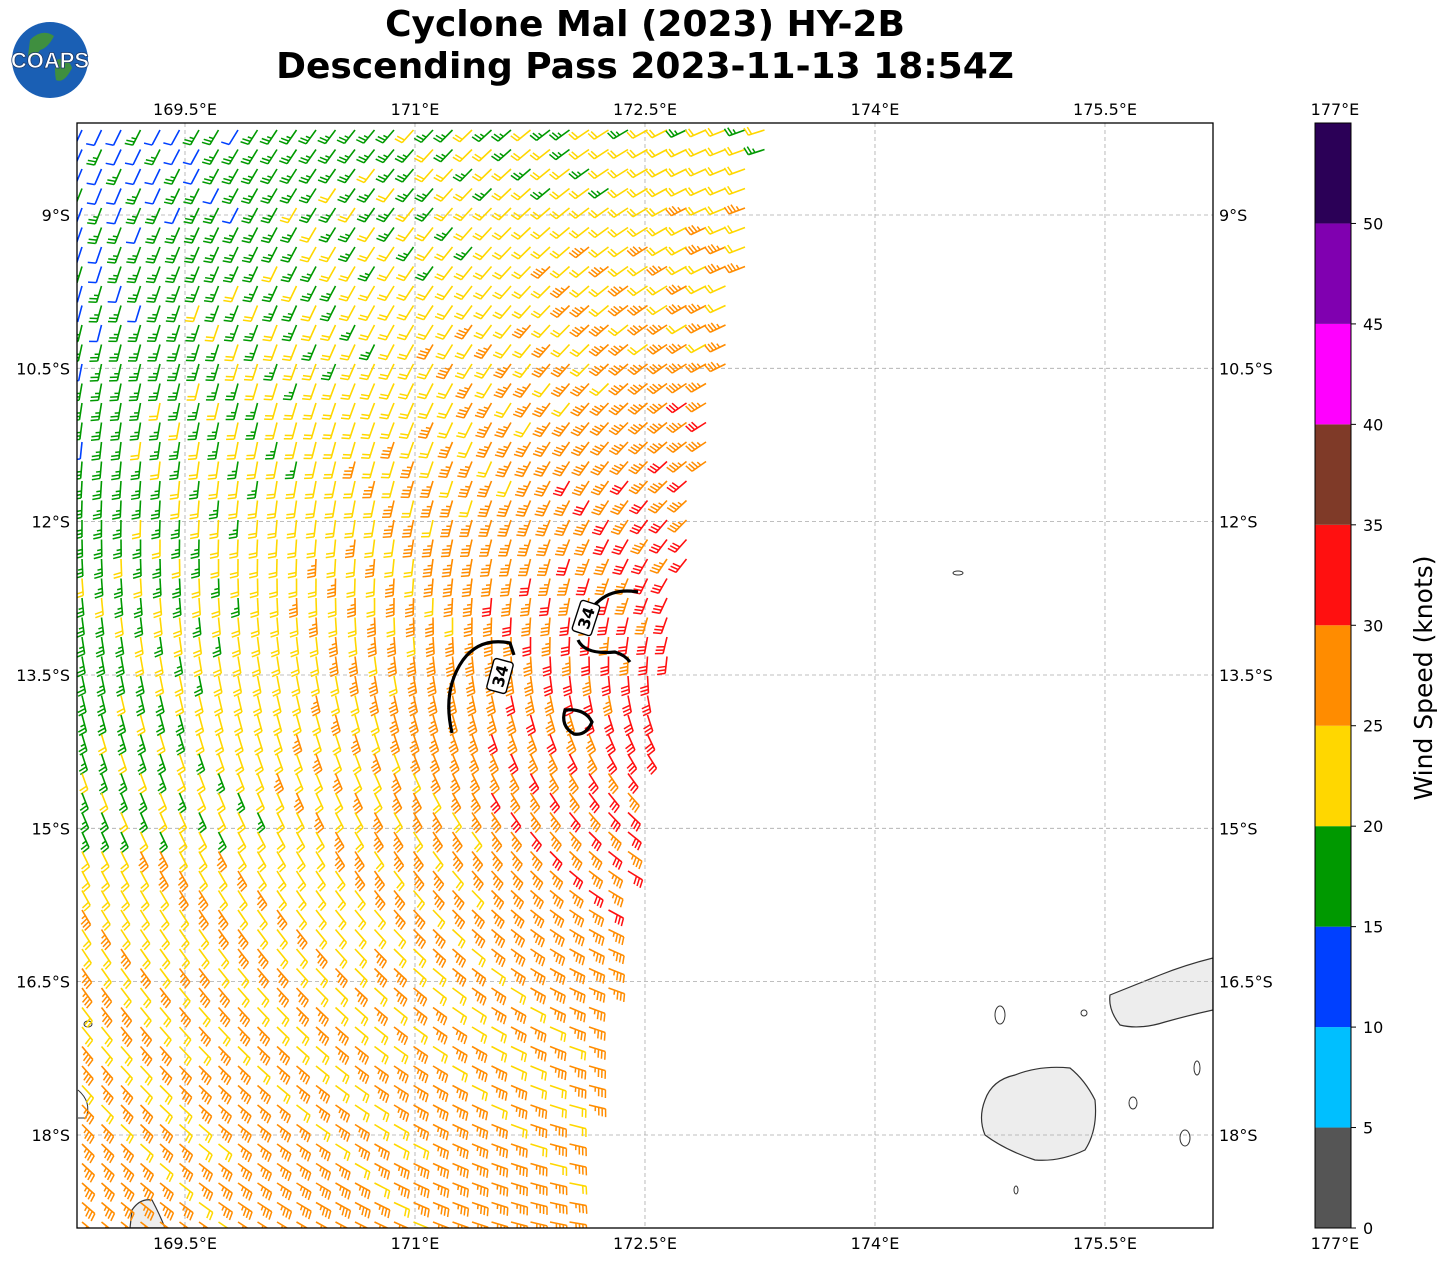 Image resolution: width=1451 pixels, height=1264 pixels. I want to click on colorbar-segment, so click(1333, 474).